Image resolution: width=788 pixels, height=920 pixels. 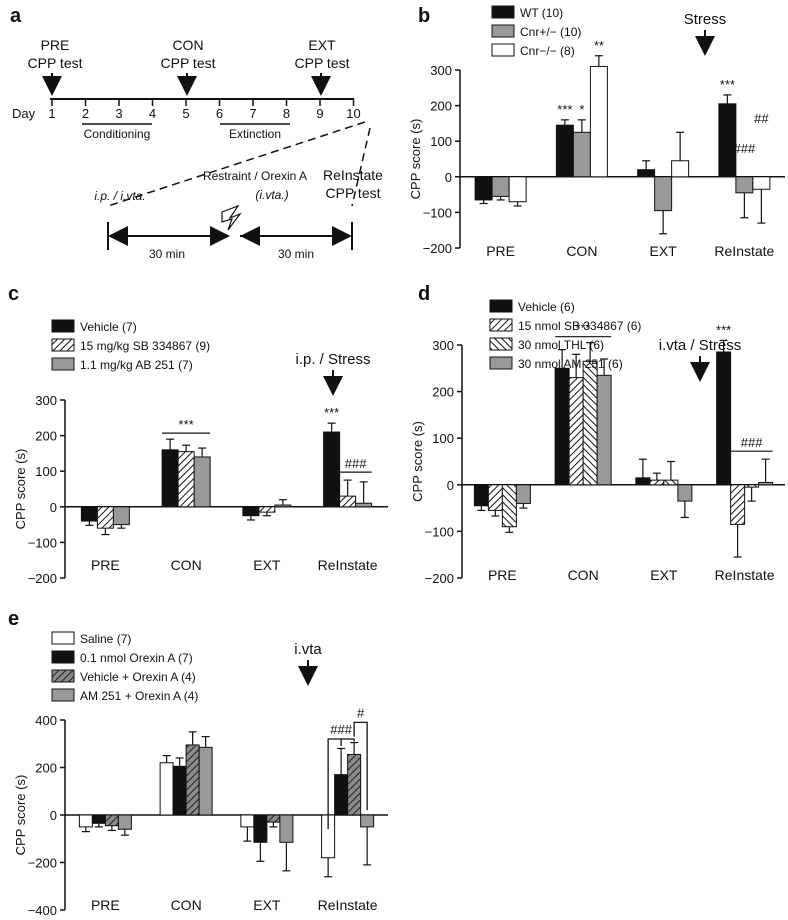 I want to click on arrow-label: i.vta, so click(x=308, y=649).